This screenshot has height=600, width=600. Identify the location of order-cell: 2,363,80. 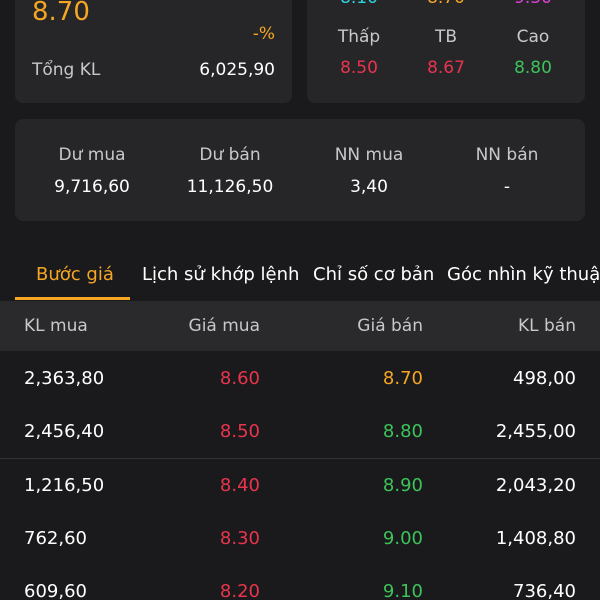
(64, 378).